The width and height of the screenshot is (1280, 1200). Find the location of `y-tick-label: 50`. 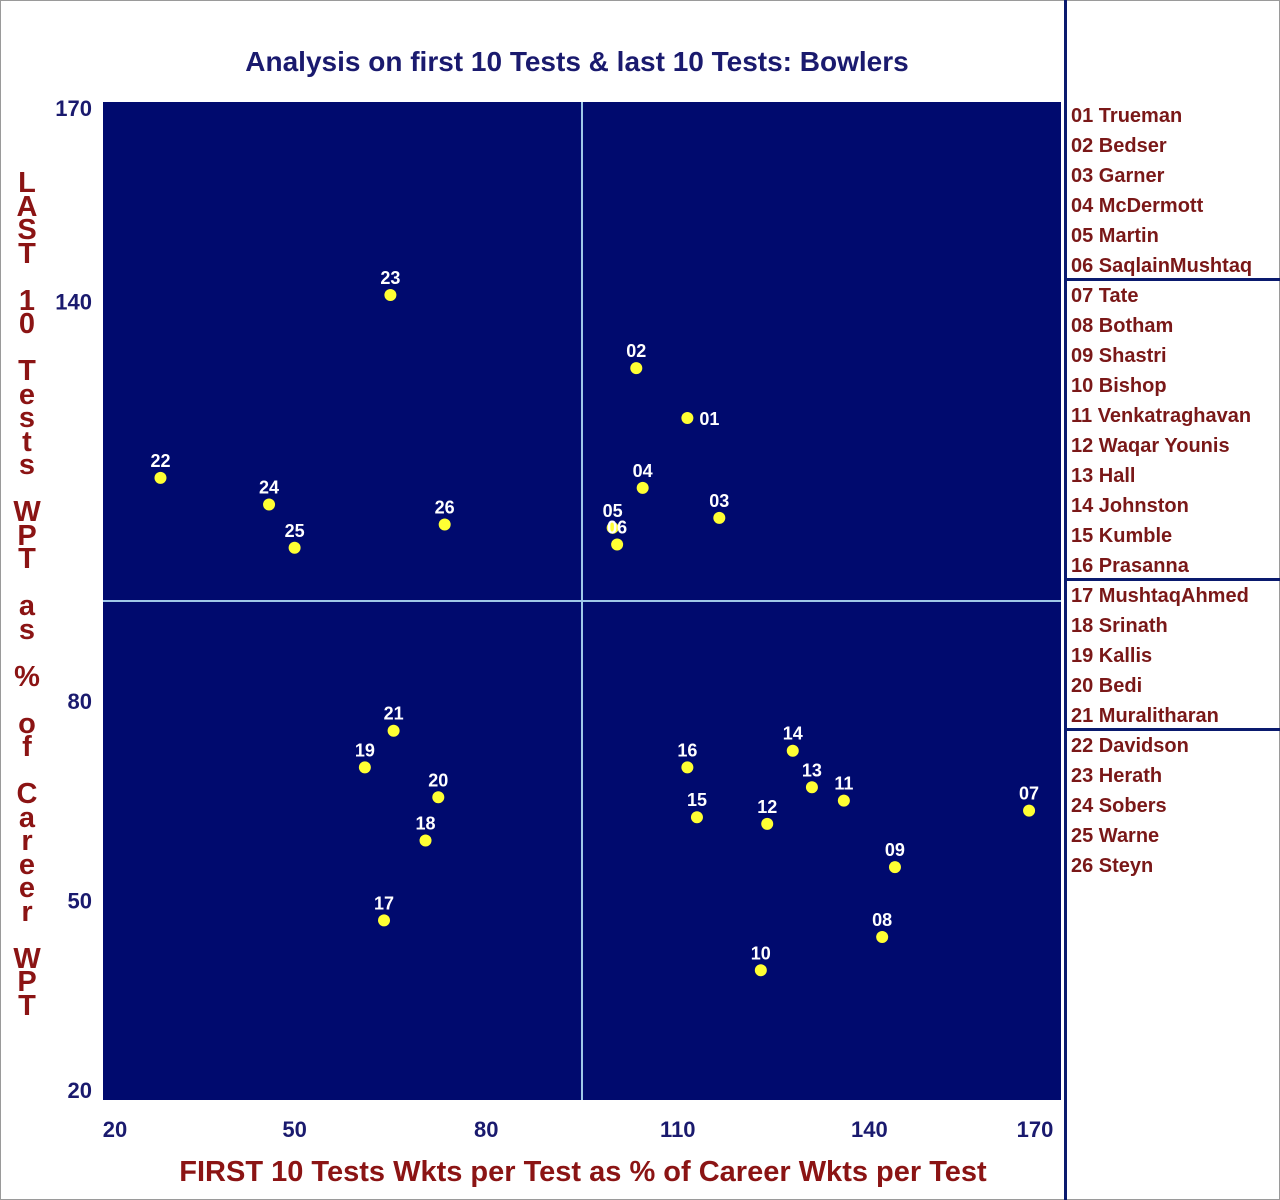

y-tick-label: 50 is located at coordinates (80, 900).